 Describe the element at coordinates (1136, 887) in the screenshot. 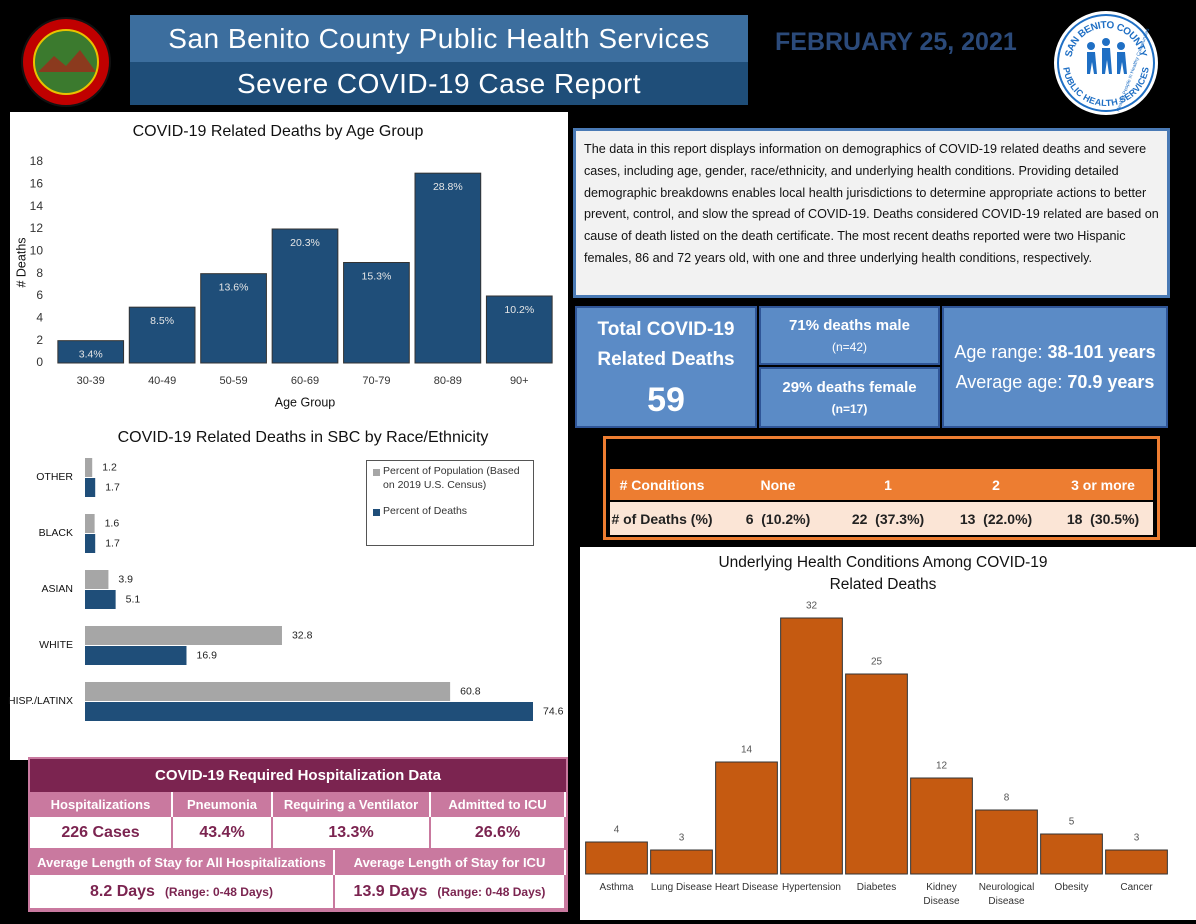

I see `x-tick-label: Cancer` at that location.